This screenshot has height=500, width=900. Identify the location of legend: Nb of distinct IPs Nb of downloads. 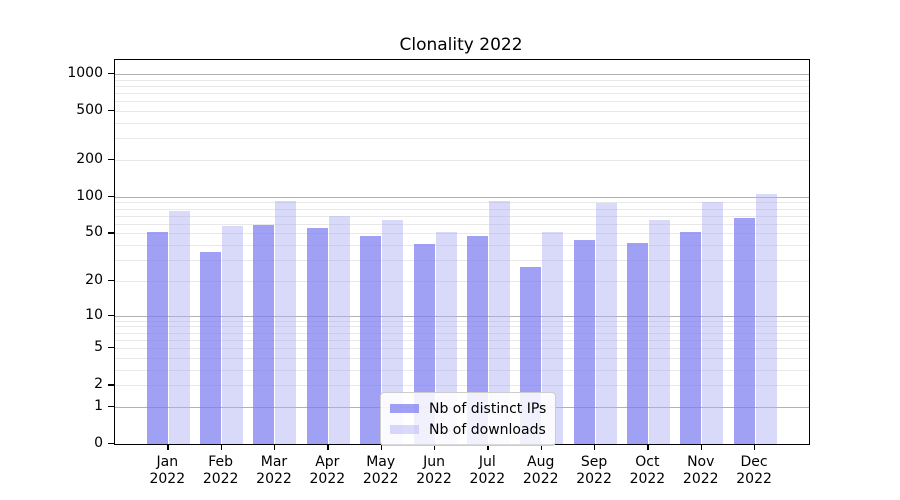
(468, 419).